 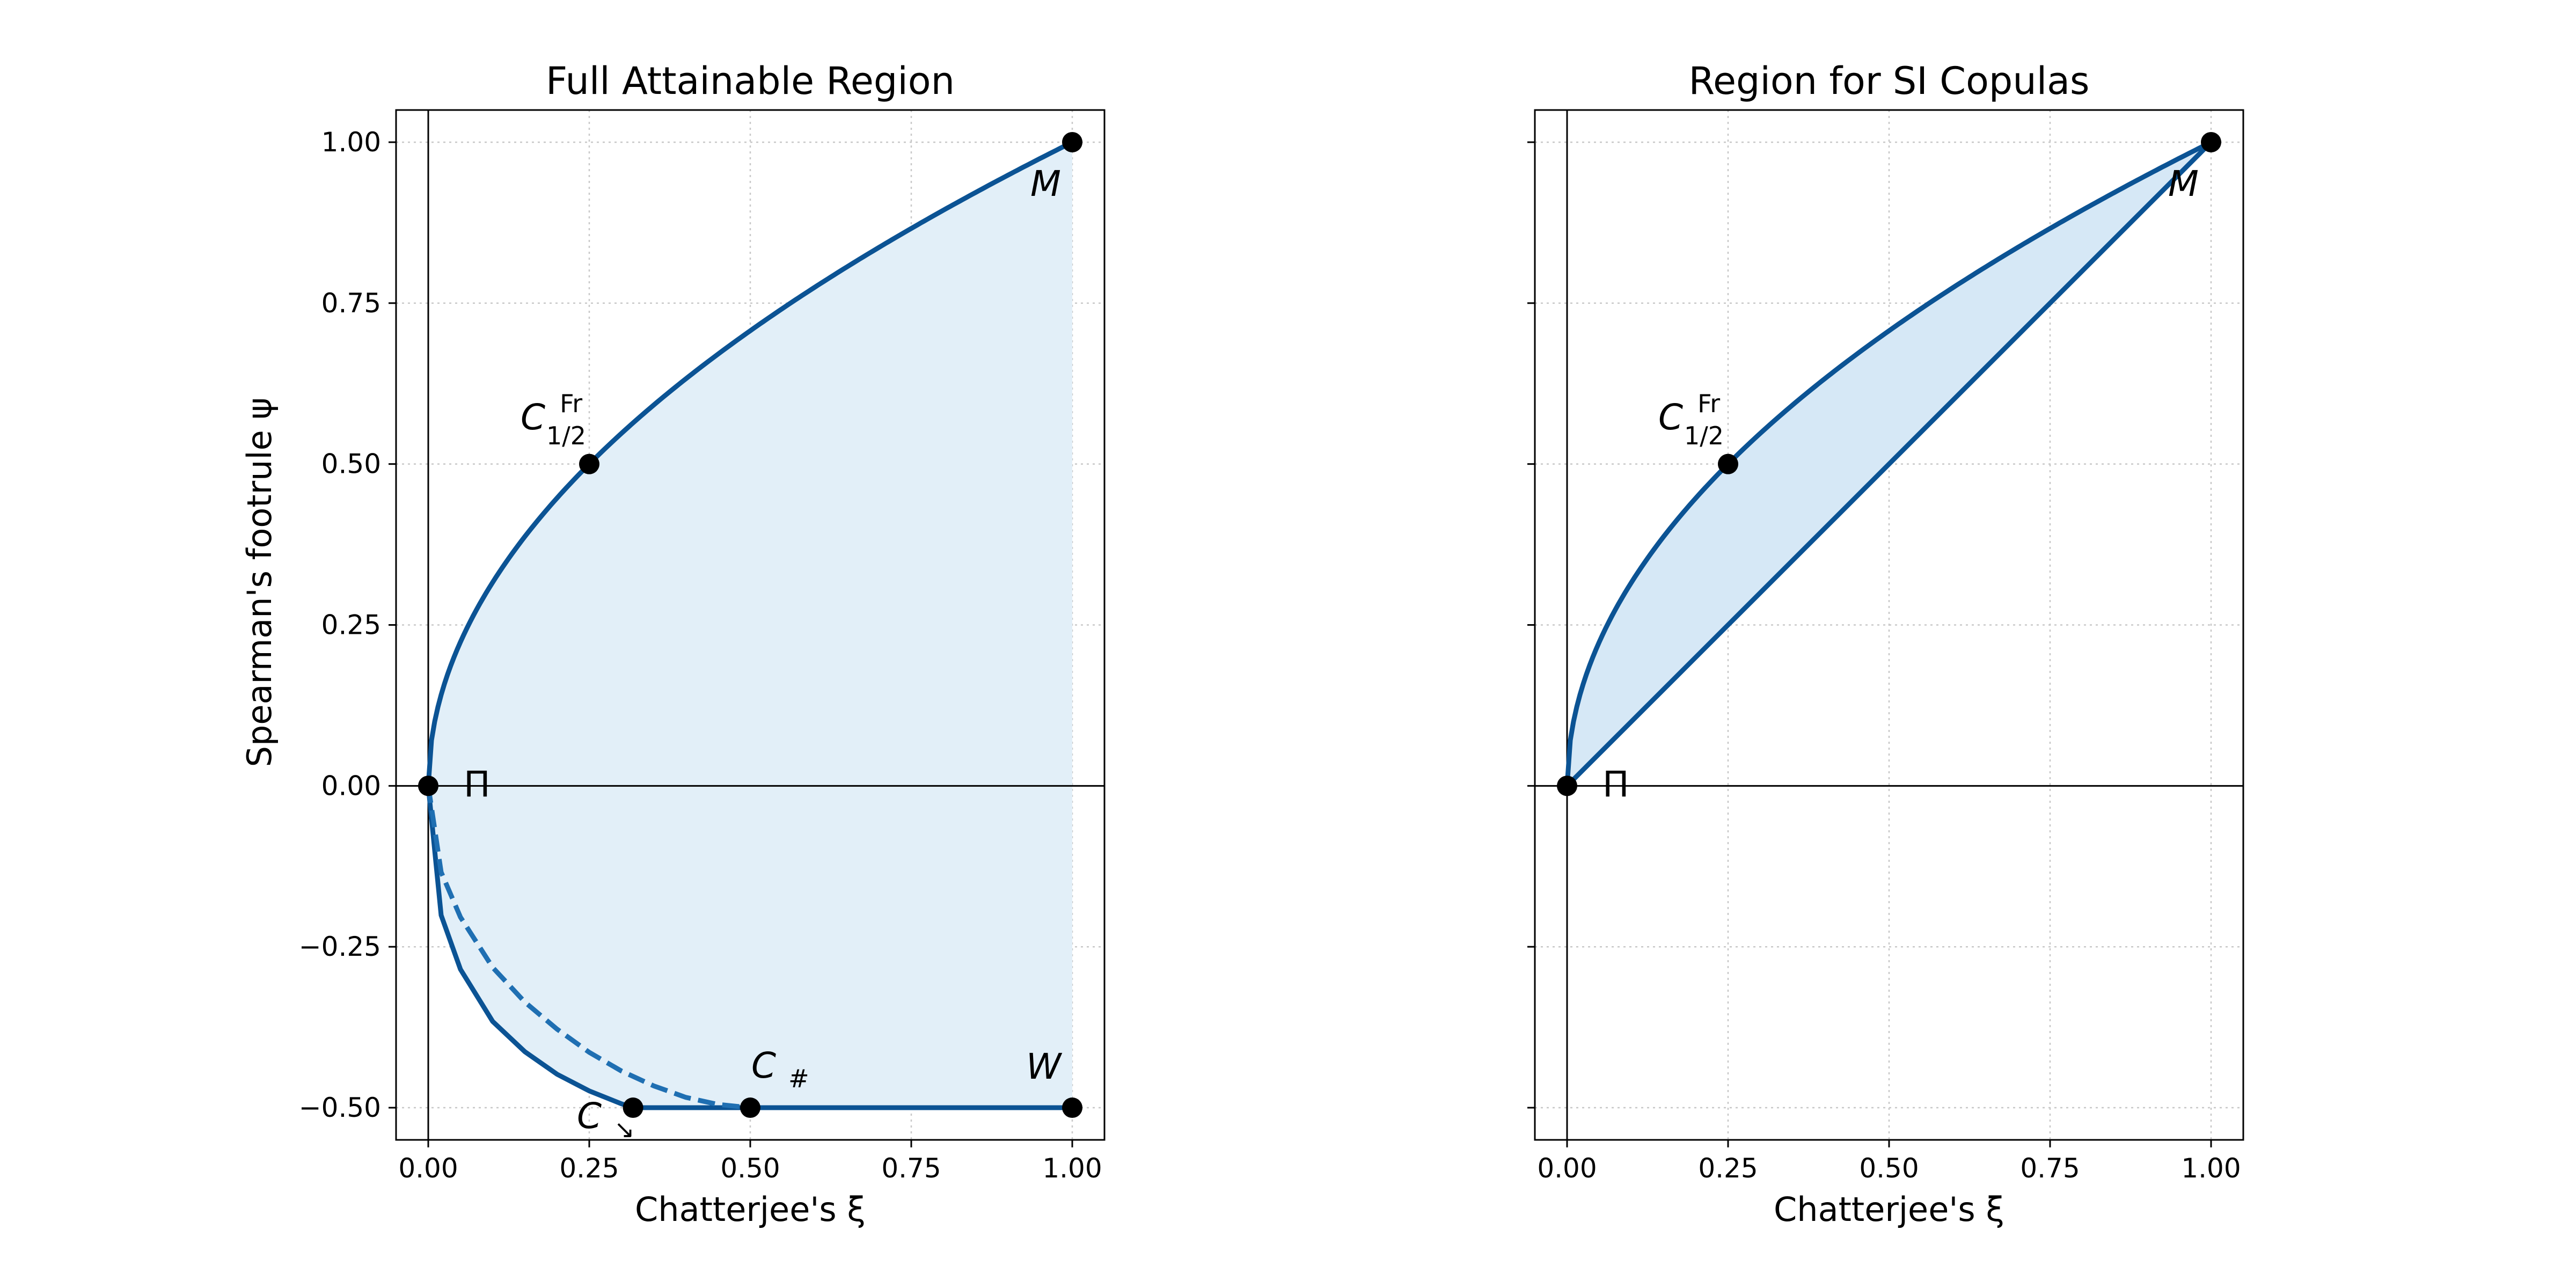 I want to click on y-tick-label: 0.25, so click(x=351, y=625).